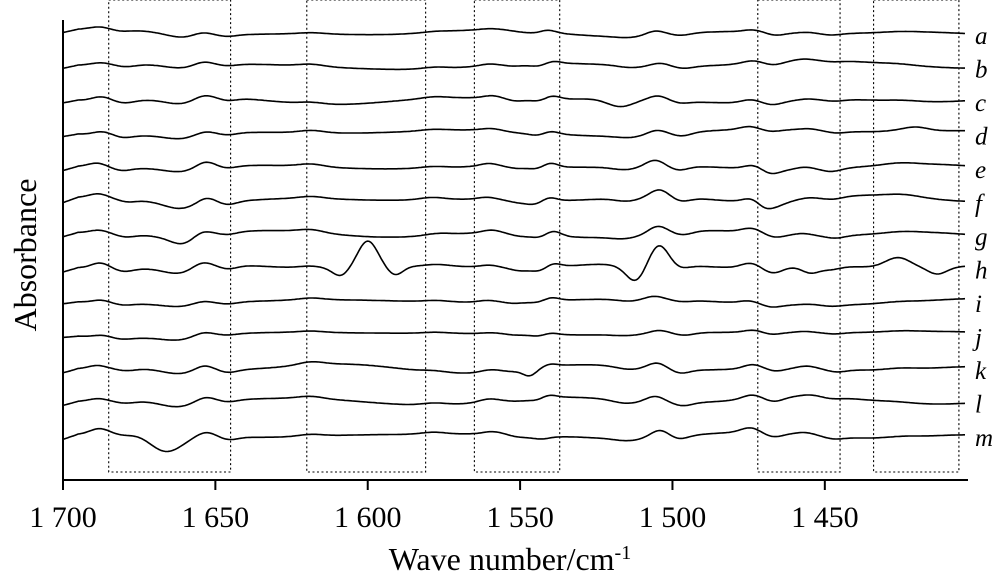 This screenshot has height=587, width=1000. I want to click on spectrum-l, so click(514, 401).